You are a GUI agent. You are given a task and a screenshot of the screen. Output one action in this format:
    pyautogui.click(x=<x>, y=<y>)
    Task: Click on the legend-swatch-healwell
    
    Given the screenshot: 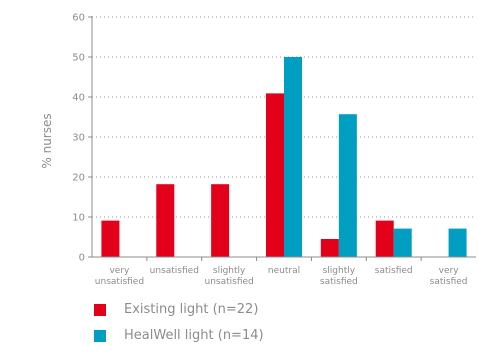 What is the action you would take?
    pyautogui.click(x=100, y=335)
    